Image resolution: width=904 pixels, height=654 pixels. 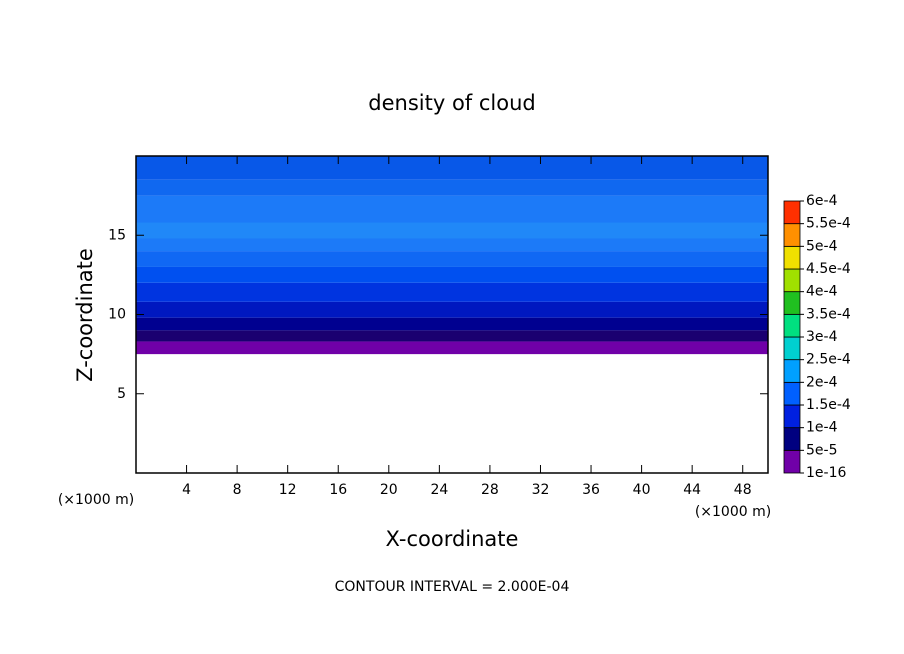 I want to click on colorbar-label: 2.5e-4, so click(x=828, y=360).